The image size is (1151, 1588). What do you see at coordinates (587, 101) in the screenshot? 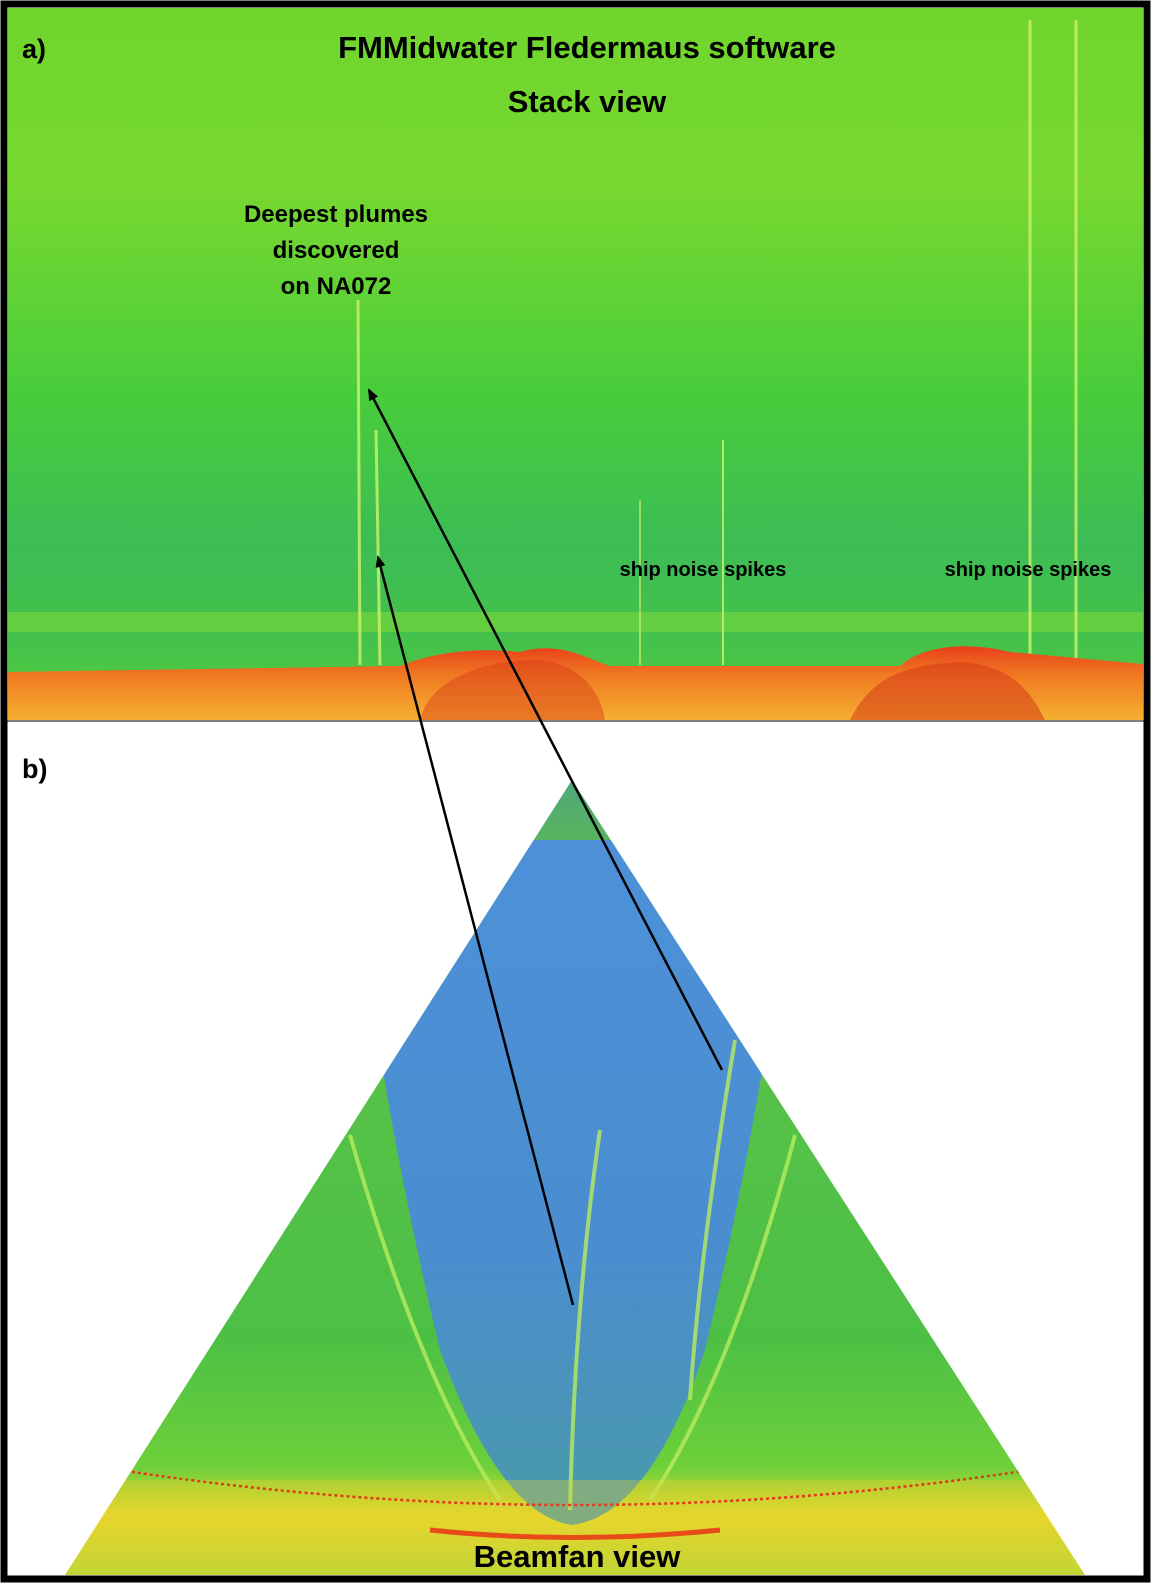
I see `title: Stack view` at bounding box center [587, 101].